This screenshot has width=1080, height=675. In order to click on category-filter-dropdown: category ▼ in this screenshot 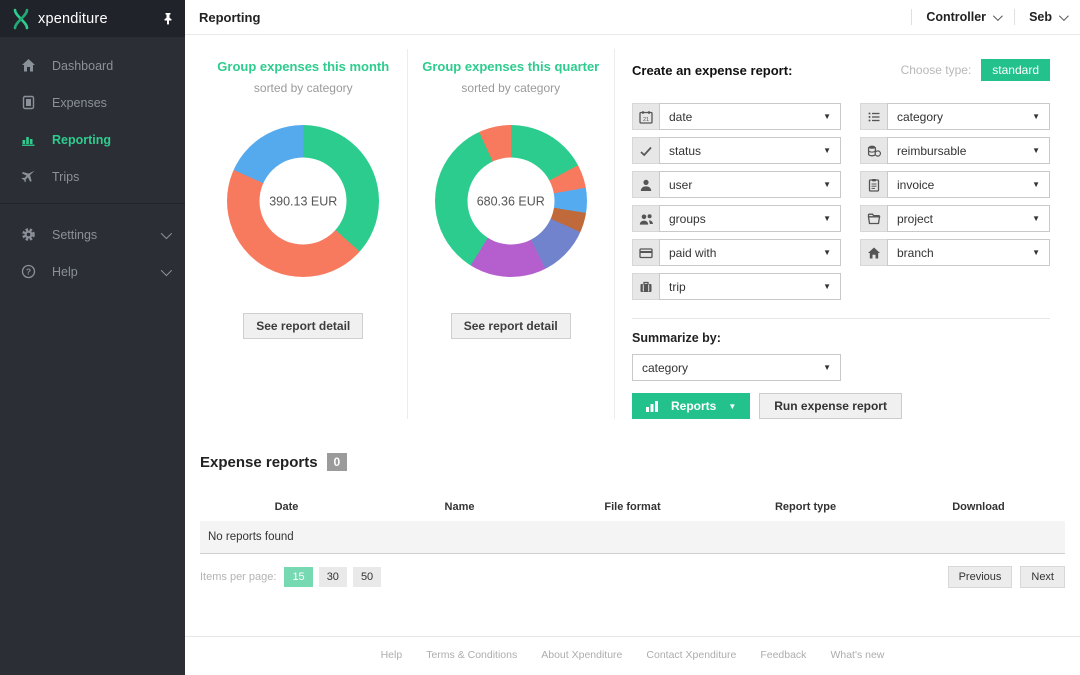, I will do `click(955, 116)`.